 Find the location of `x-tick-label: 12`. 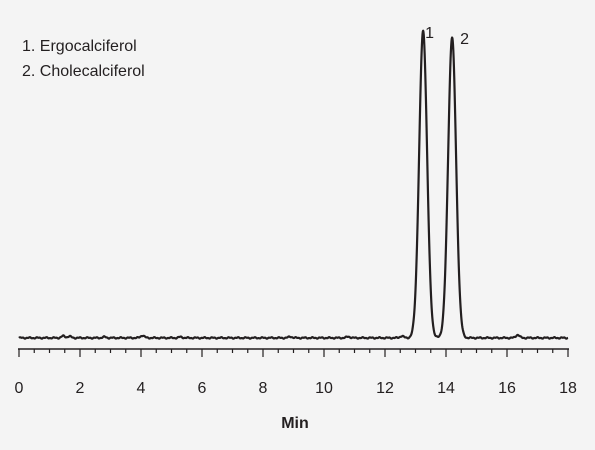

x-tick-label: 12 is located at coordinates (385, 388).